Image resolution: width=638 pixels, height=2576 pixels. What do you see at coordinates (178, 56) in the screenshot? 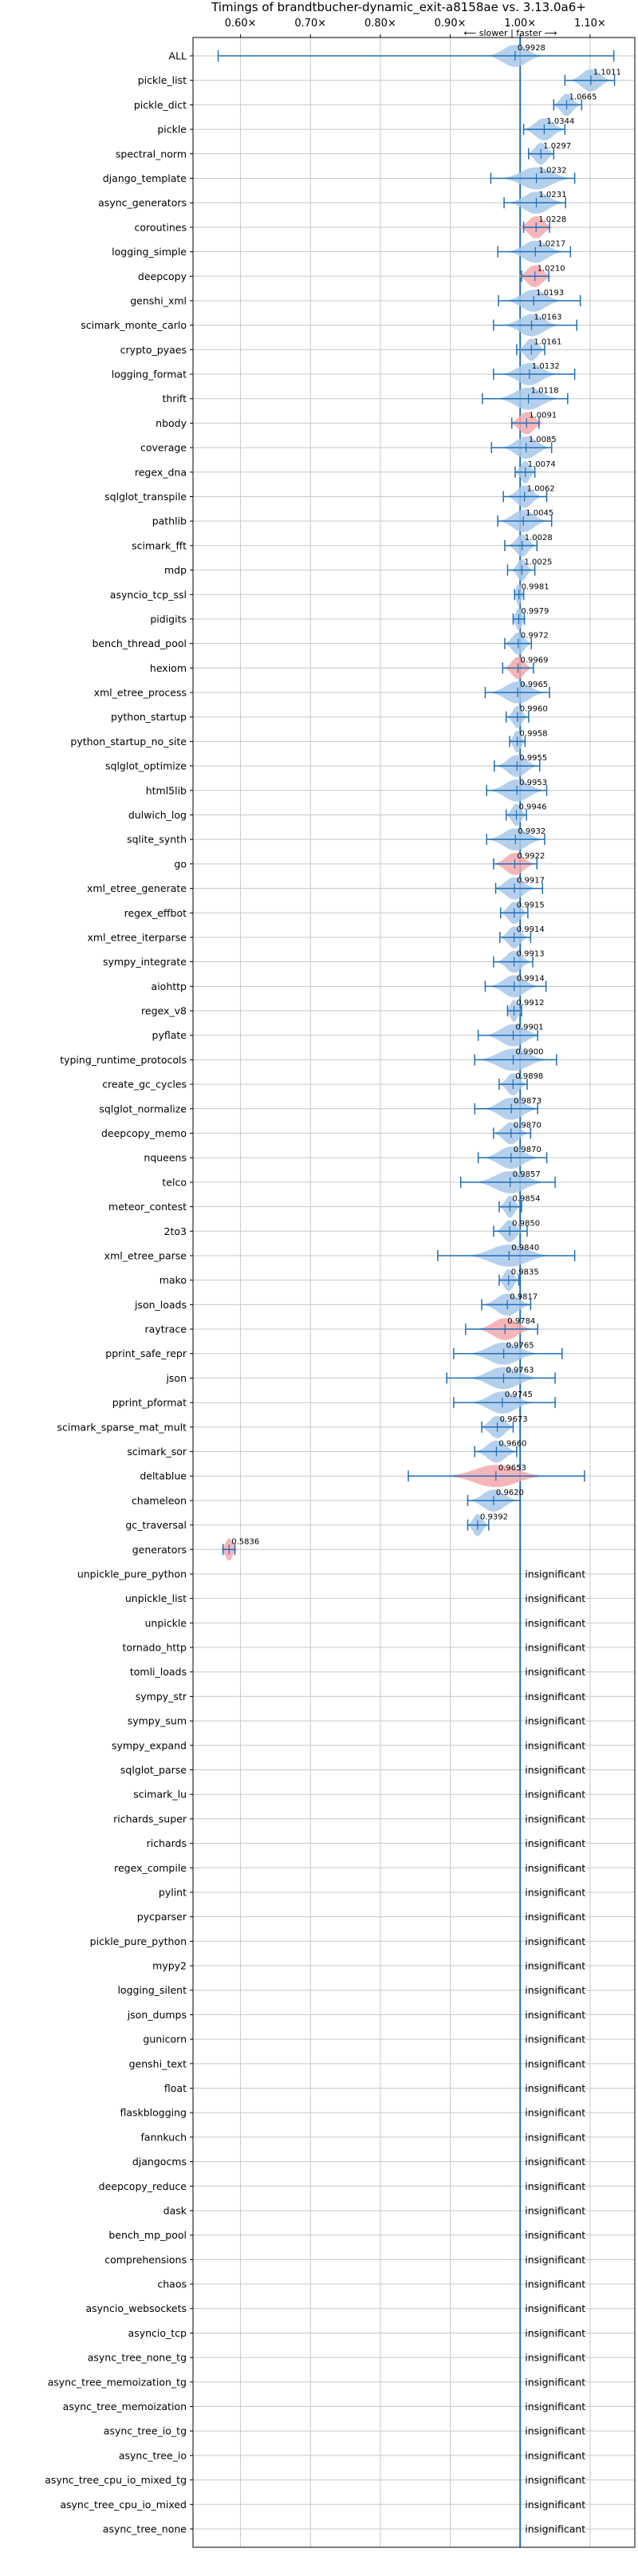
I see `benchmark-label: ALL` at bounding box center [178, 56].